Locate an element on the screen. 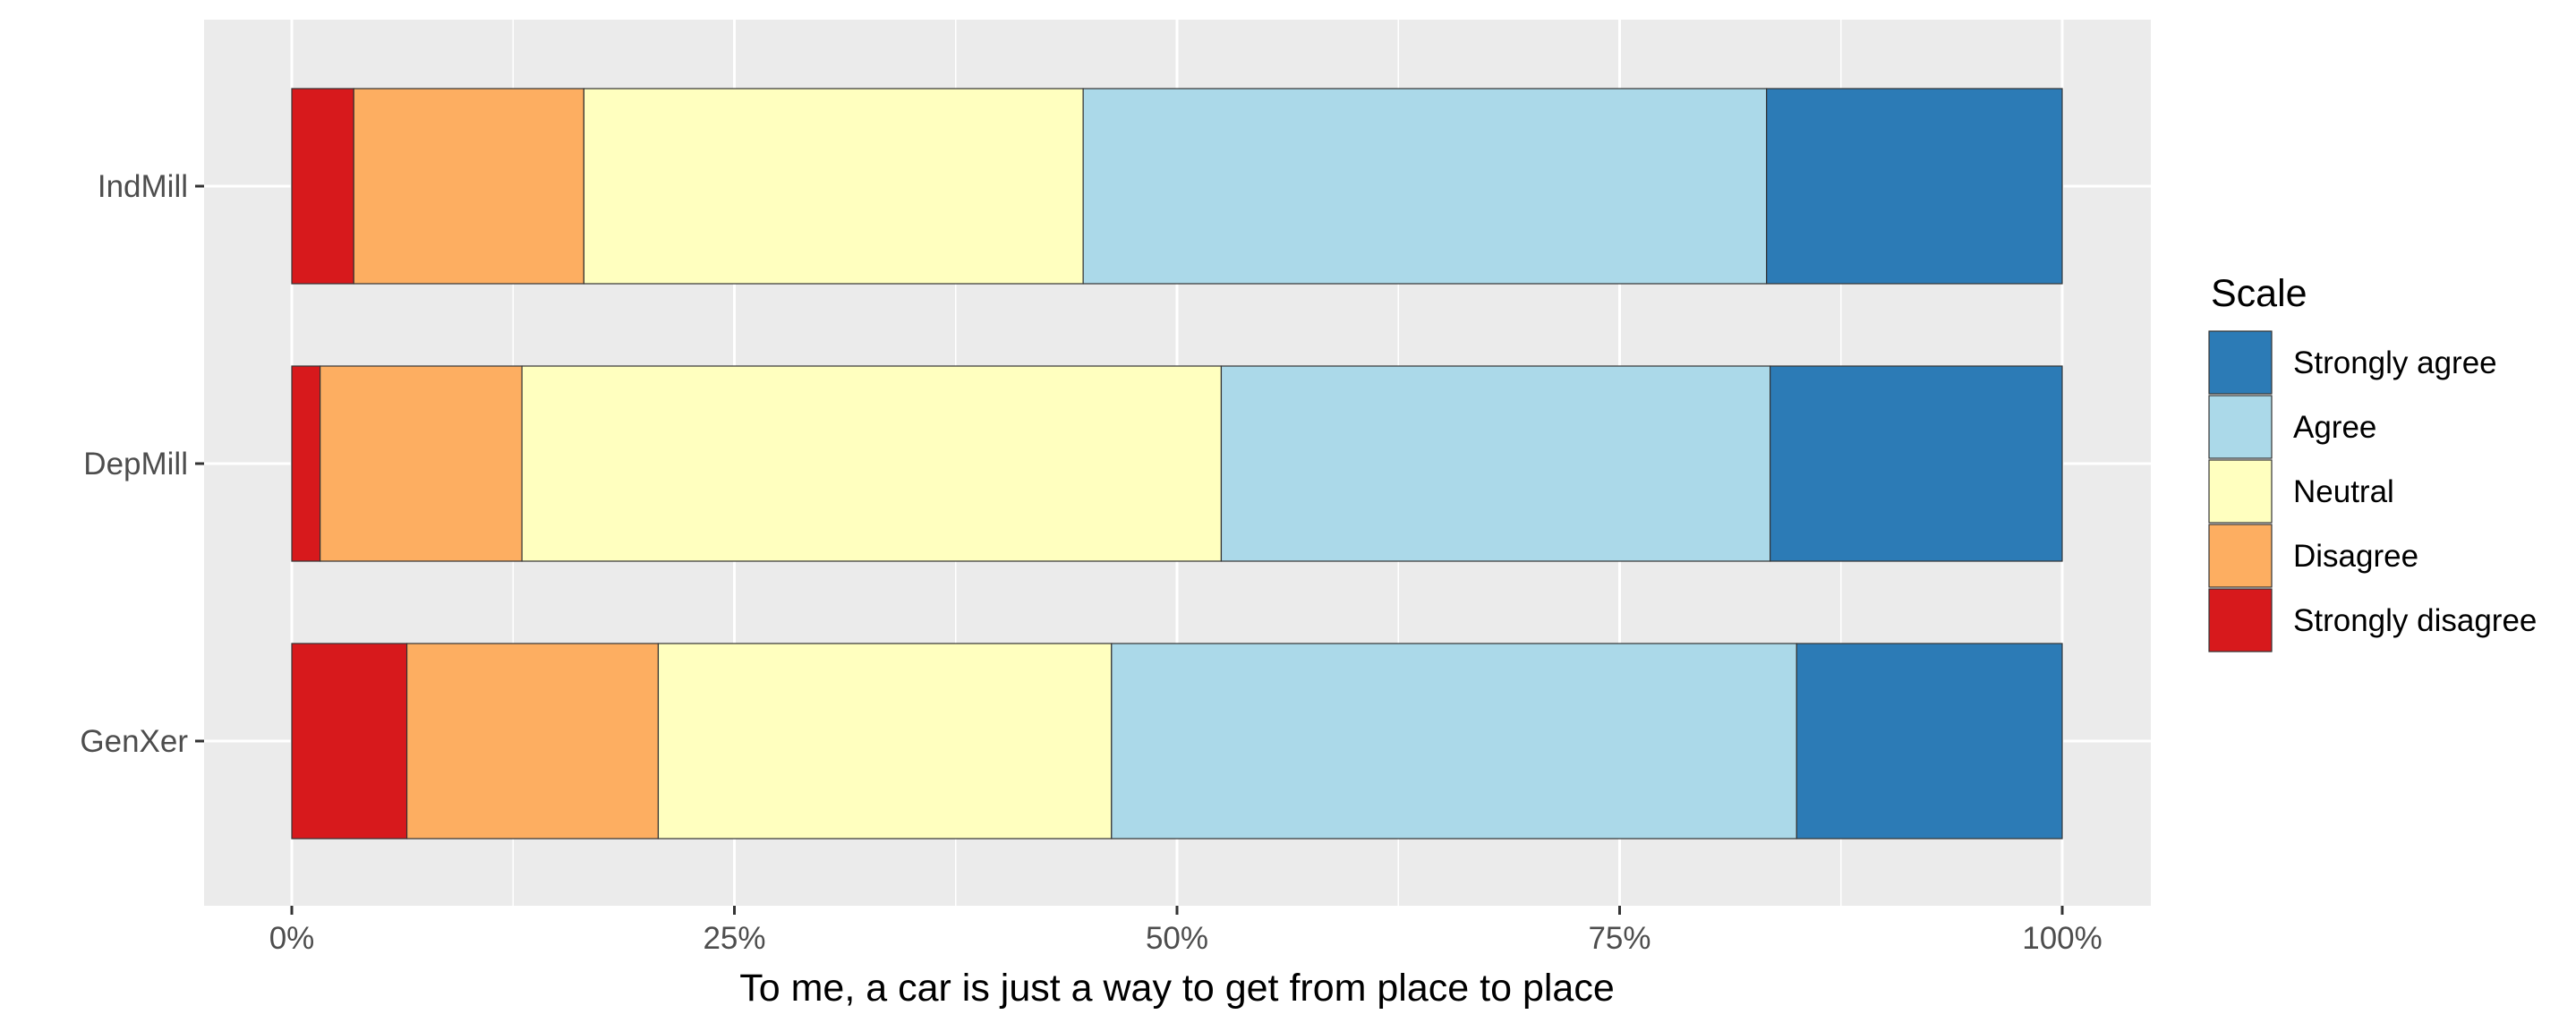 The width and height of the screenshot is (2576, 1023). y-tick-label: GenXer is located at coordinates (134, 741).